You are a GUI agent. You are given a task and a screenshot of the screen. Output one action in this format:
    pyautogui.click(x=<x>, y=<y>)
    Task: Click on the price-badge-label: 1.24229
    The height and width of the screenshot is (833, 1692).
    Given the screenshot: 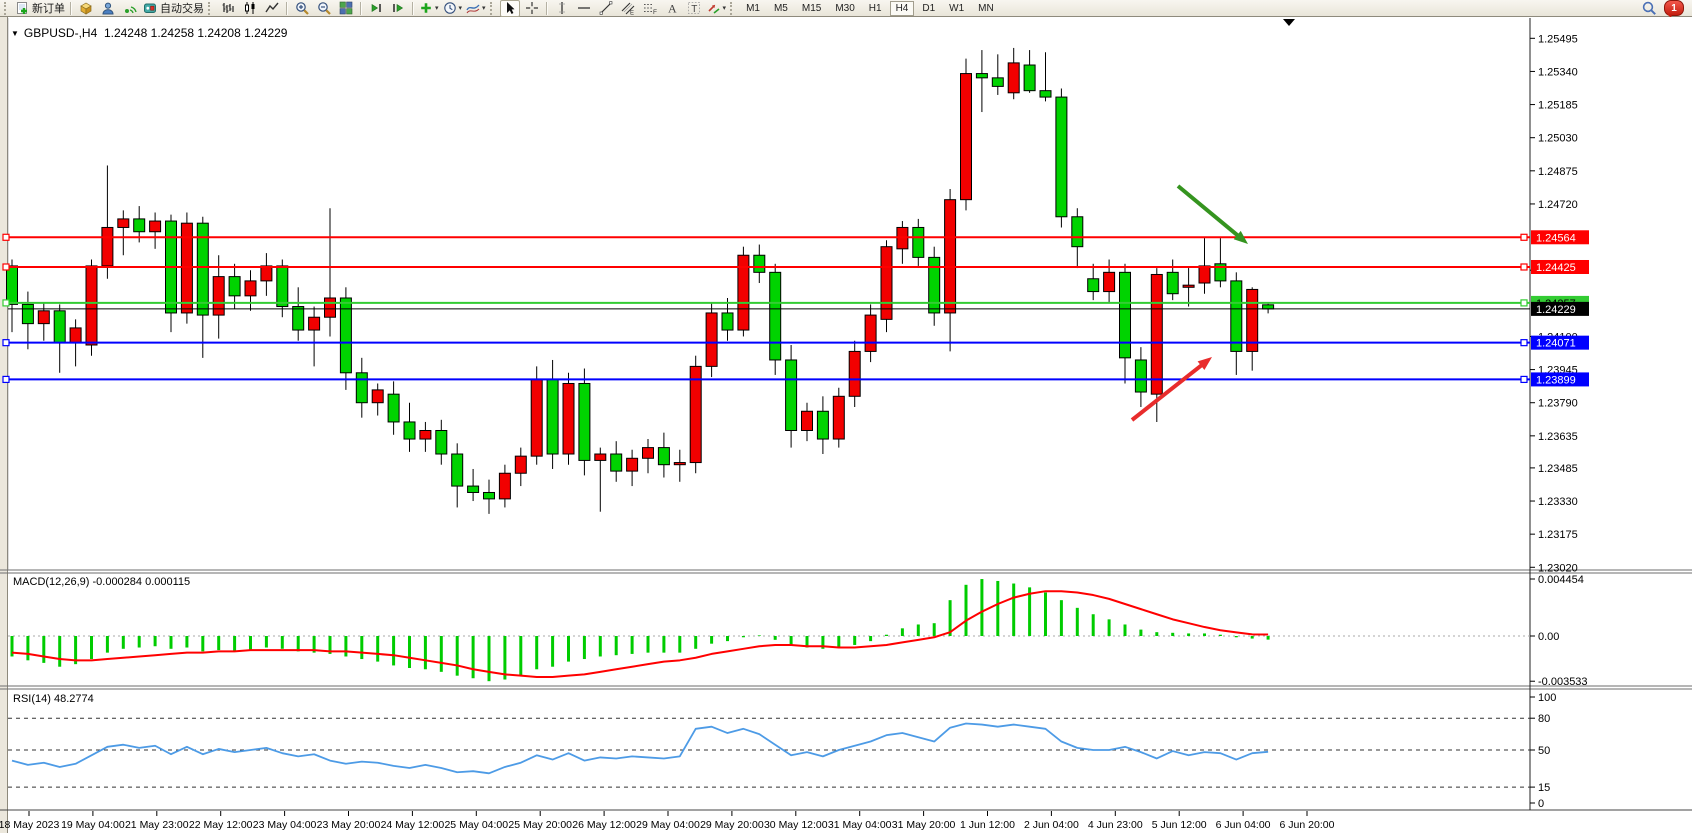 What is the action you would take?
    pyautogui.click(x=1556, y=310)
    